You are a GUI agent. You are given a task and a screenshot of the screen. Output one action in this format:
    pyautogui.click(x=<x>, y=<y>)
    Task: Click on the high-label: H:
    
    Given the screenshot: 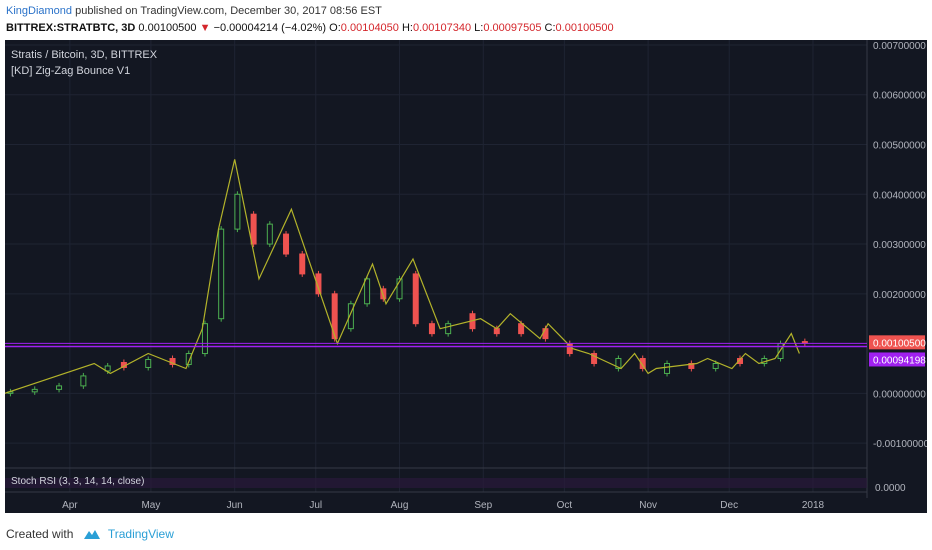 What is the action you would take?
    pyautogui.click(x=407, y=28)
    